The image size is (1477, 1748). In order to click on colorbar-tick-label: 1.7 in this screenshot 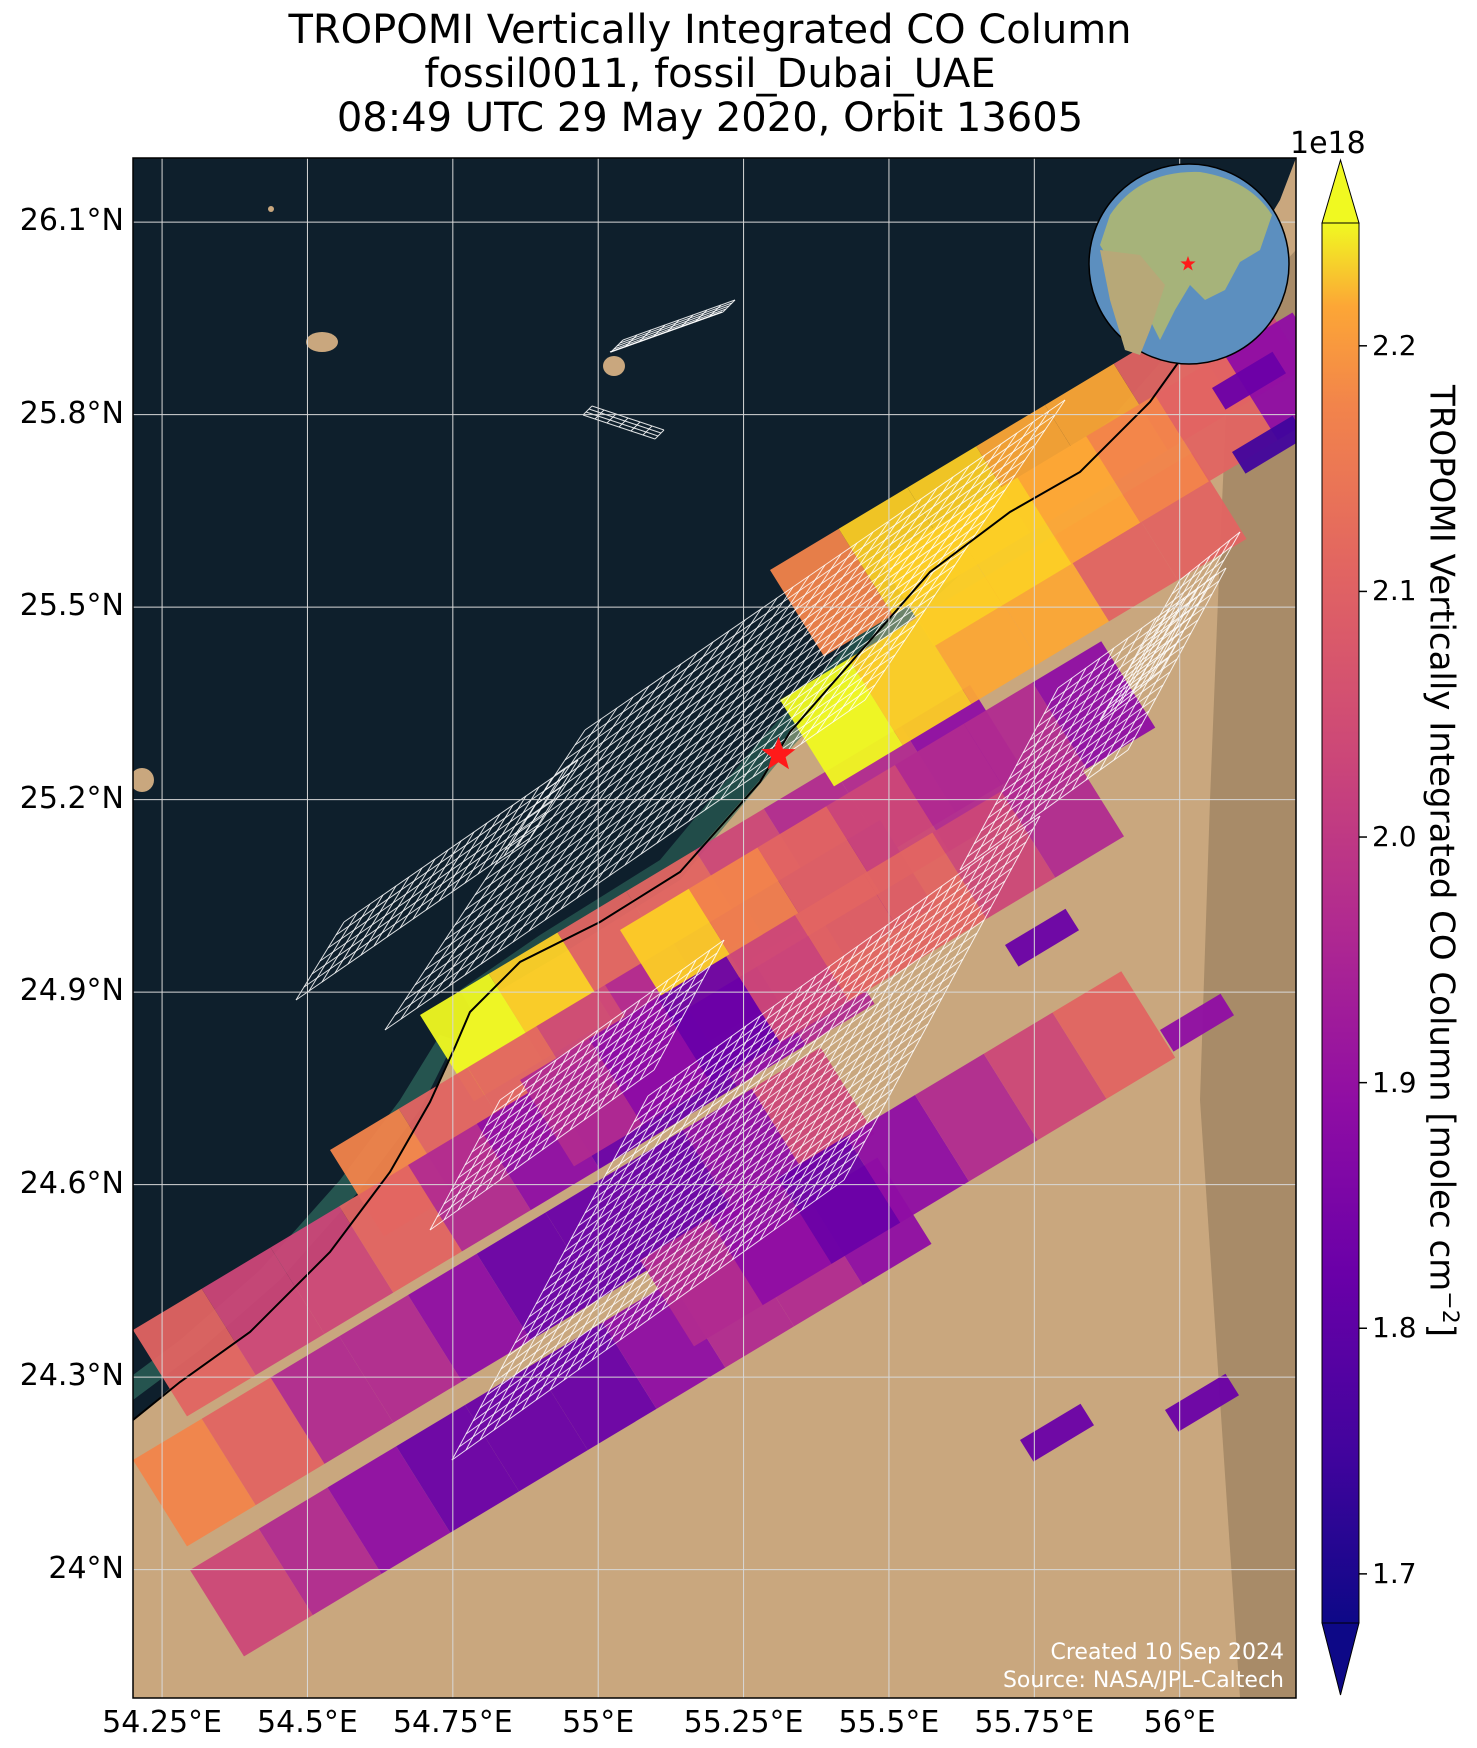, I will do `click(1394, 1573)`.